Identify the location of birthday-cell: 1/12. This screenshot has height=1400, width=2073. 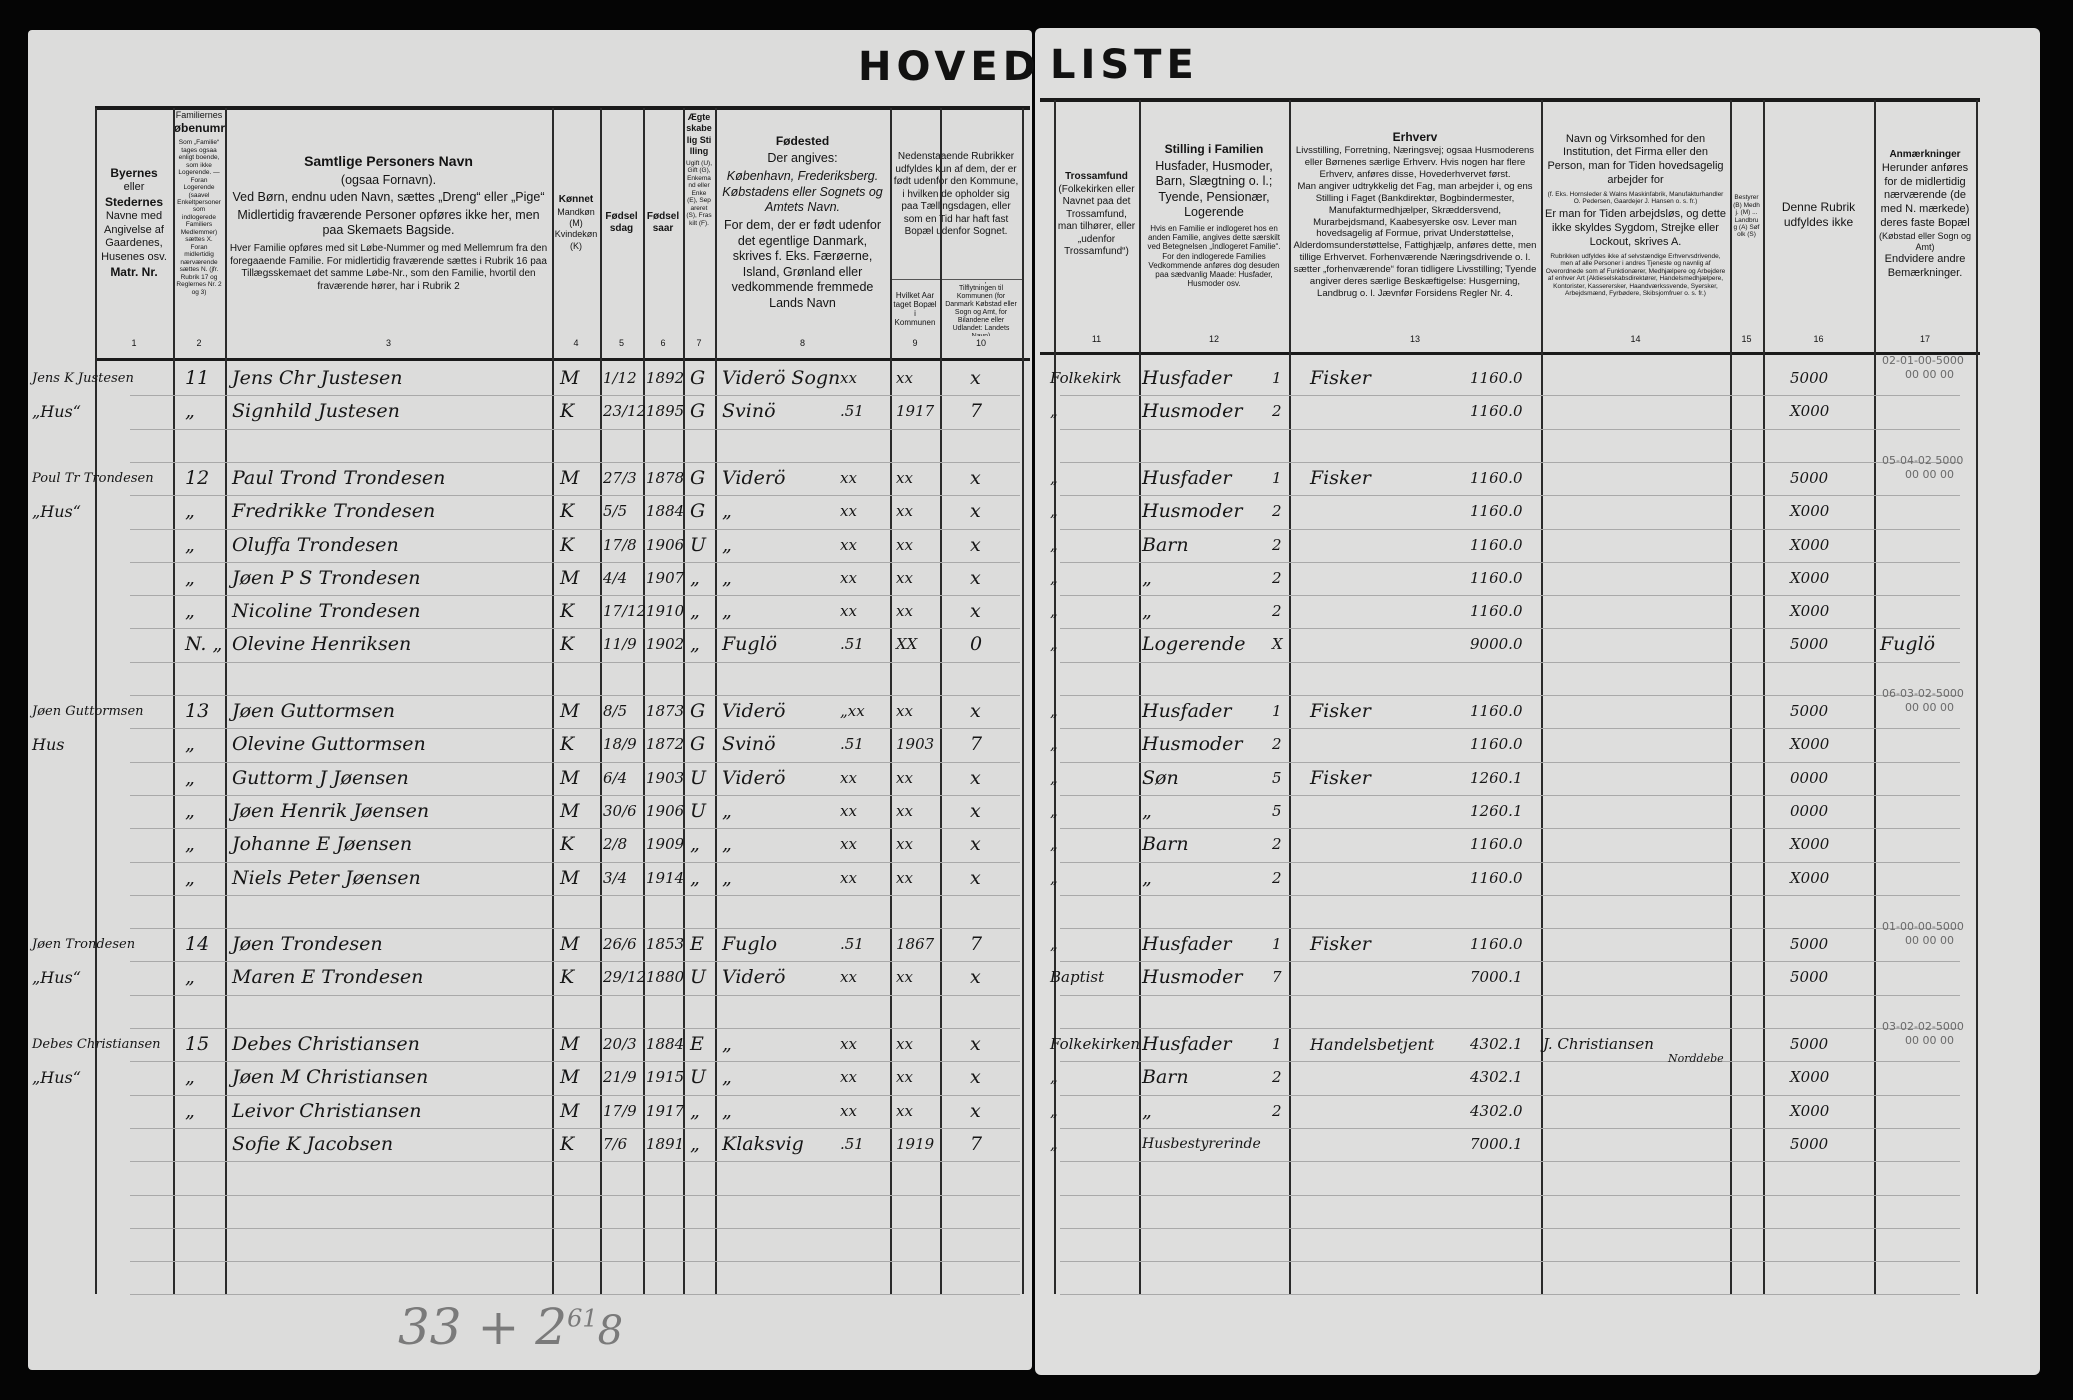
(620, 378).